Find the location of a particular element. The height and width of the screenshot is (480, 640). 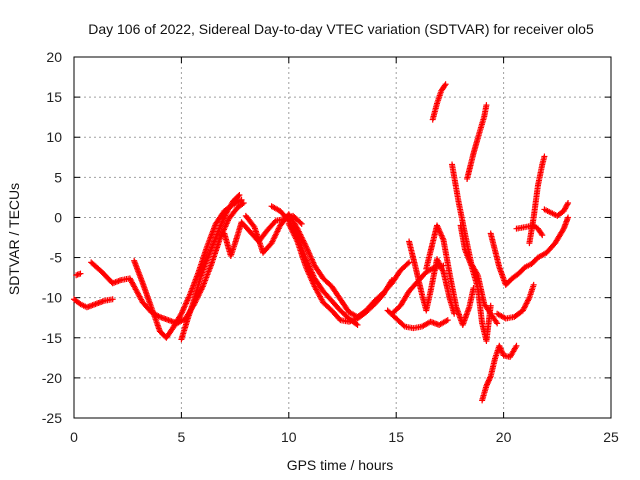

x-tick-label: 0 is located at coordinates (74, 437).